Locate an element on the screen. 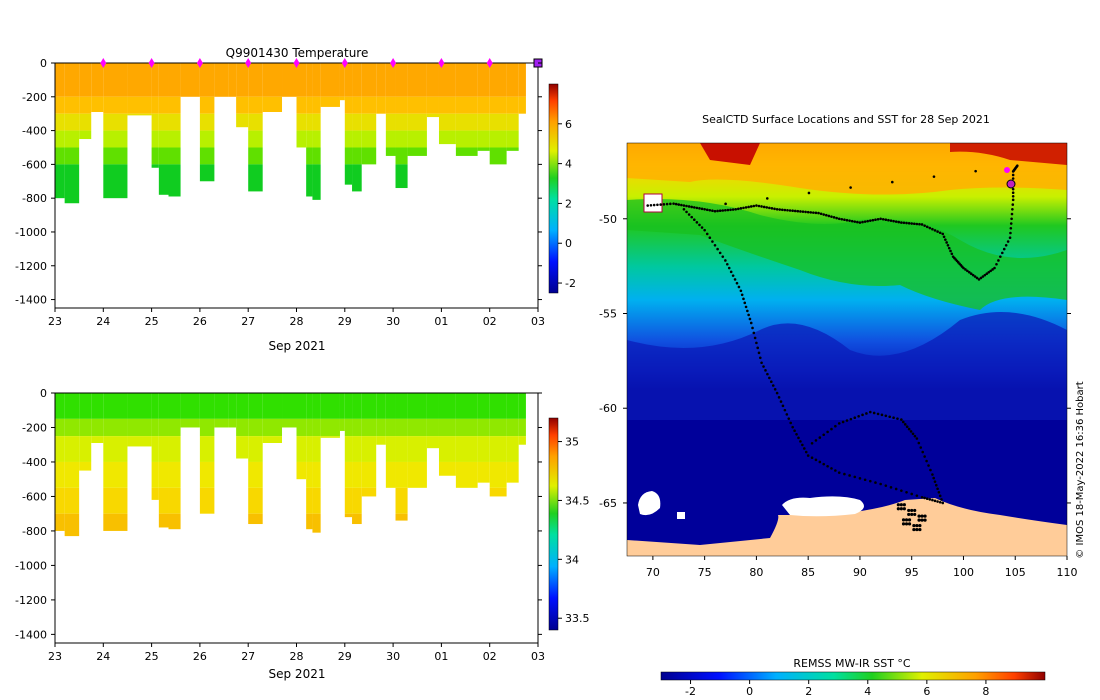  x-tick-label: 23 is located at coordinates (55, 321).